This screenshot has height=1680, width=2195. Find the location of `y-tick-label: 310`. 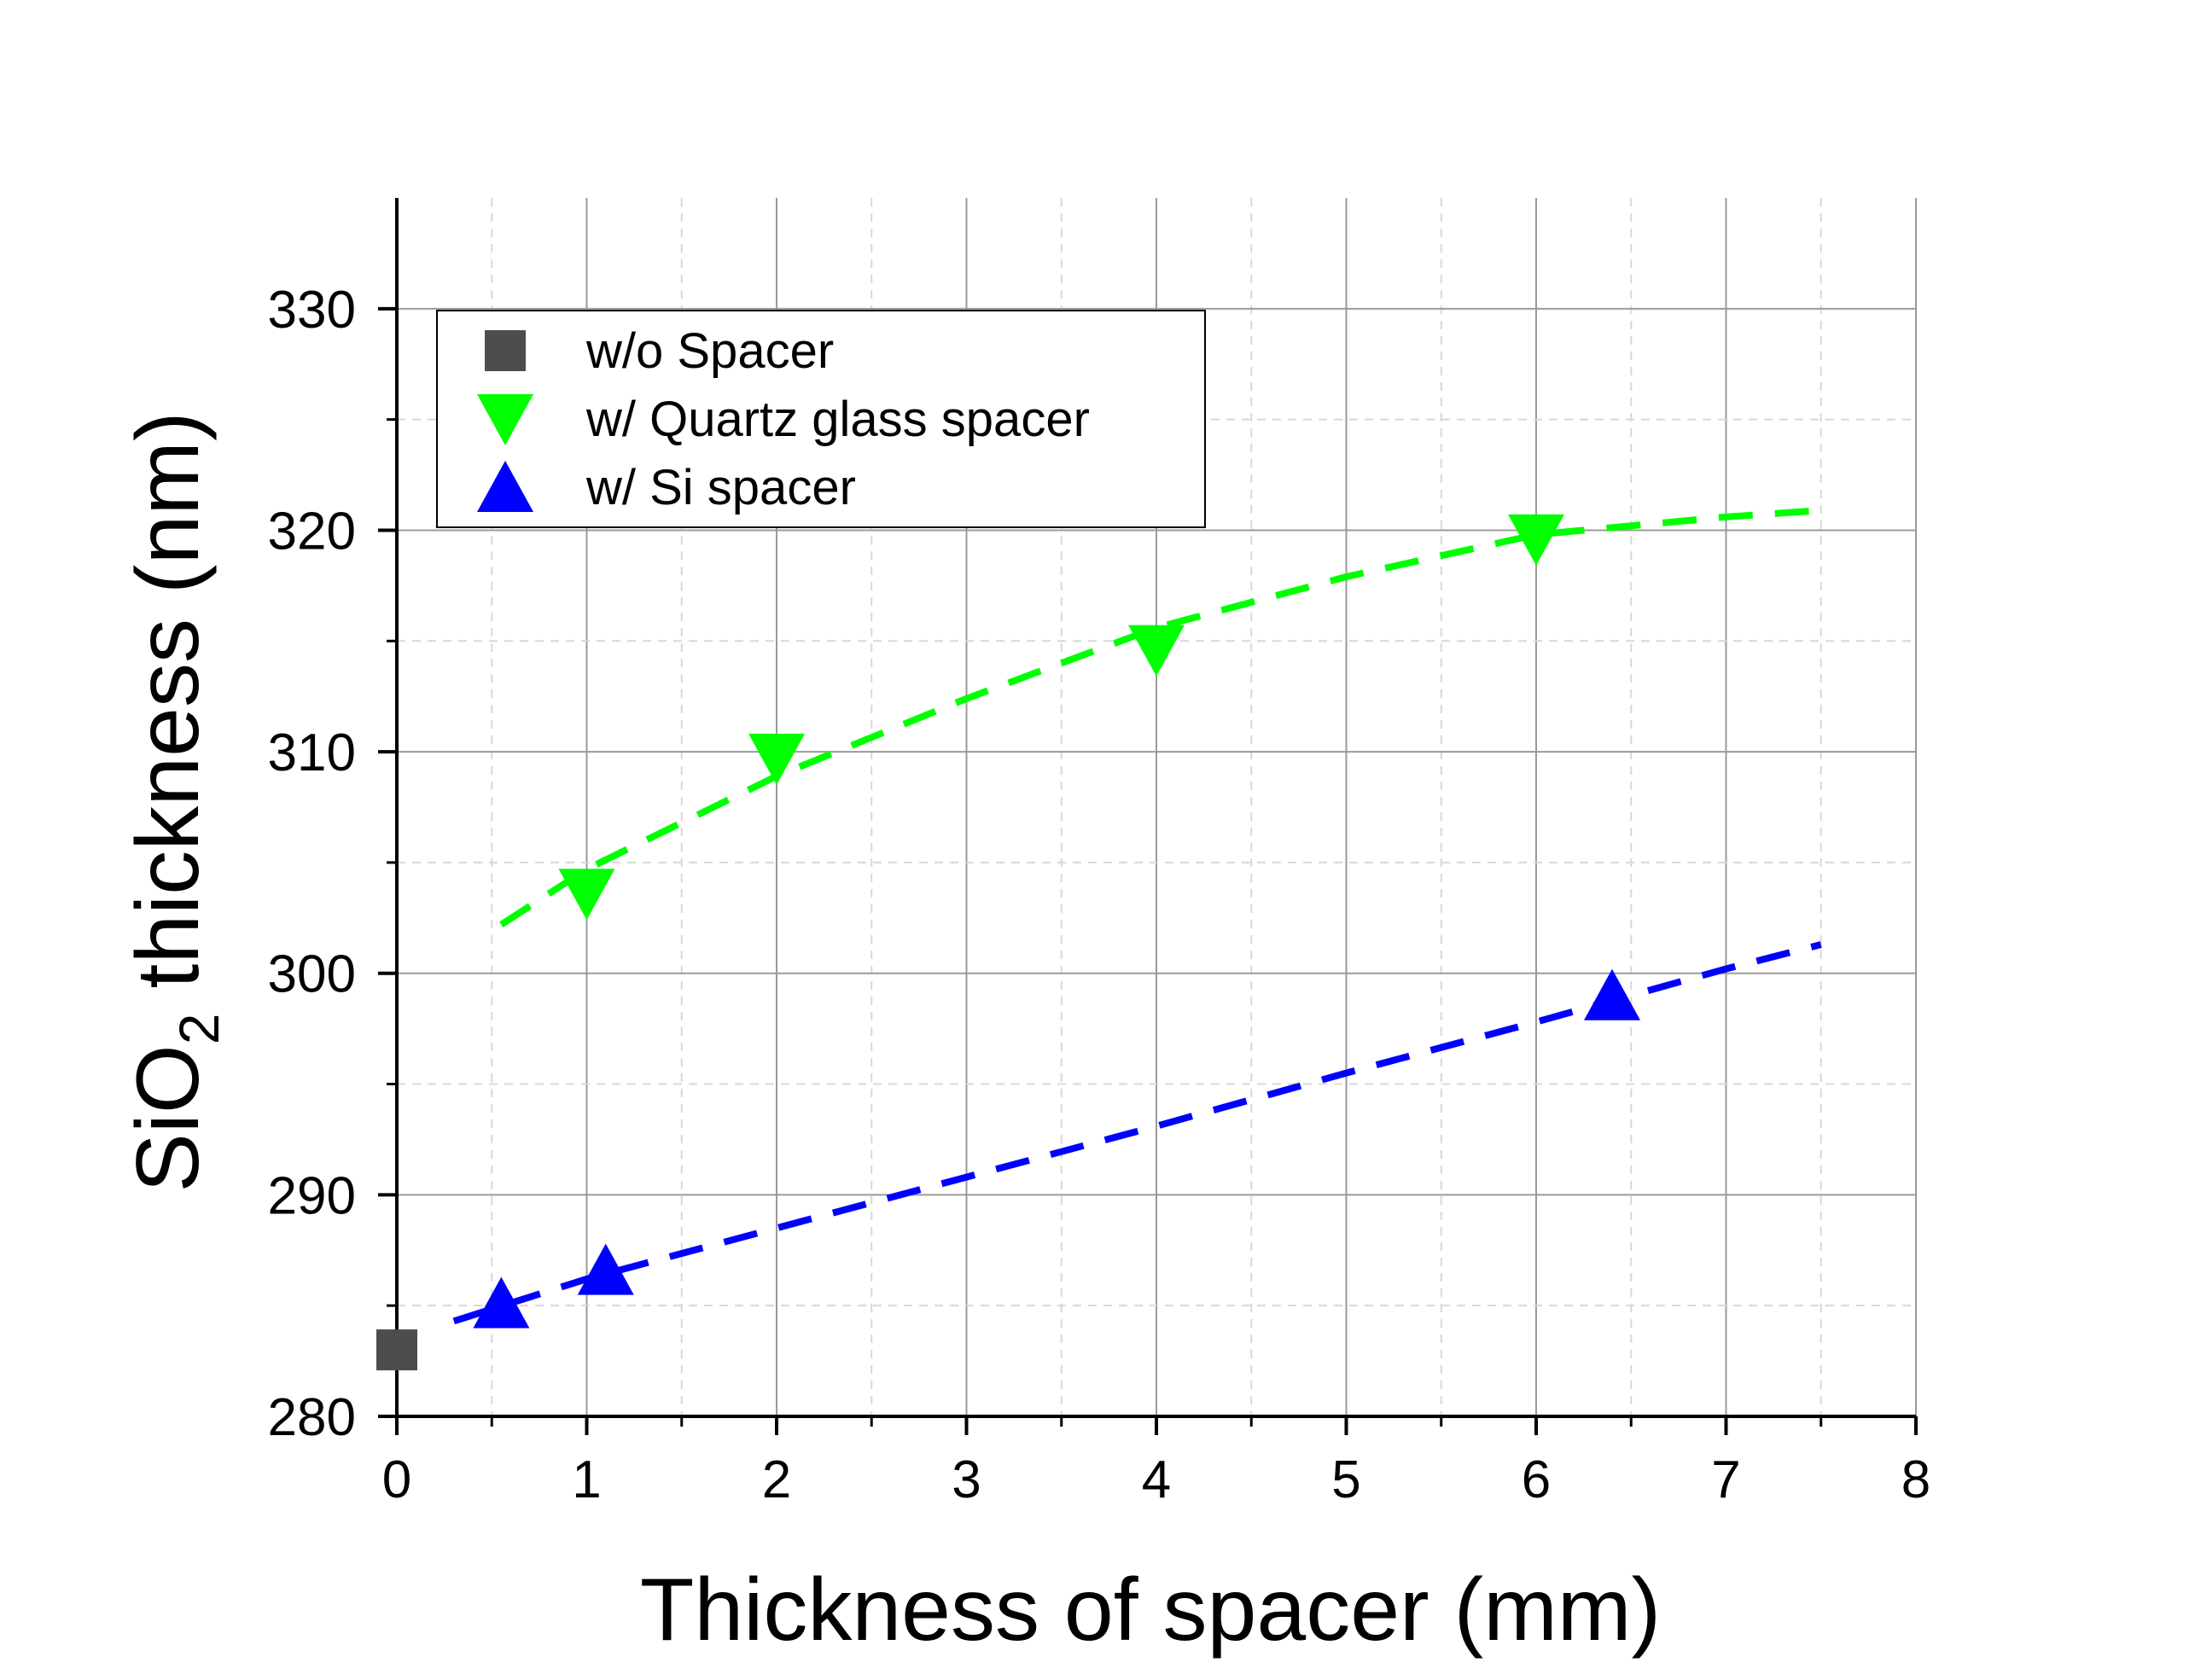

y-tick-label: 310 is located at coordinates (312, 753).